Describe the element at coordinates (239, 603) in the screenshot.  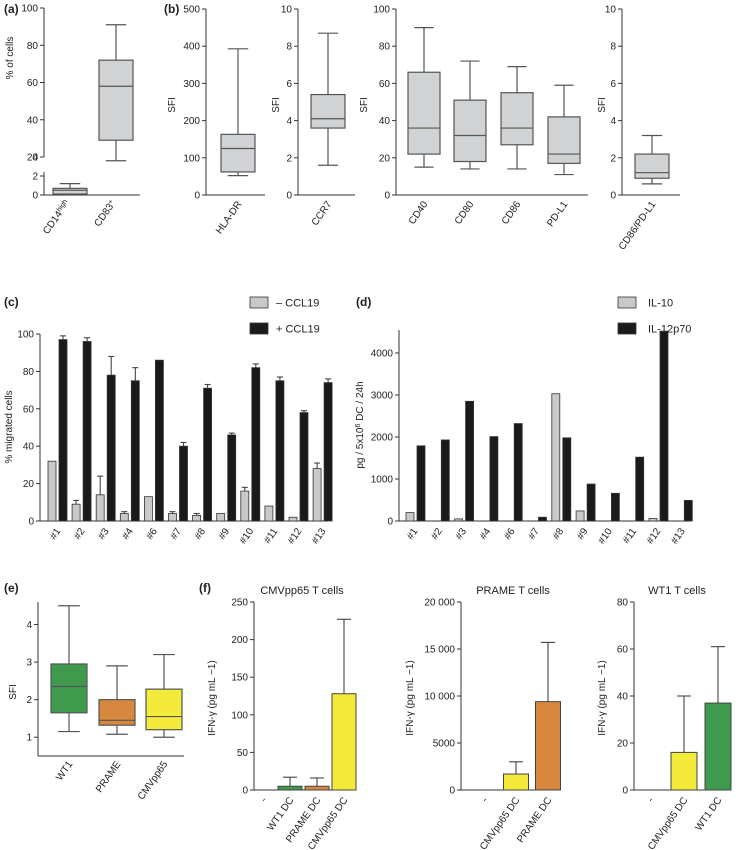
I see `f0-y-tick-label: 250` at that location.